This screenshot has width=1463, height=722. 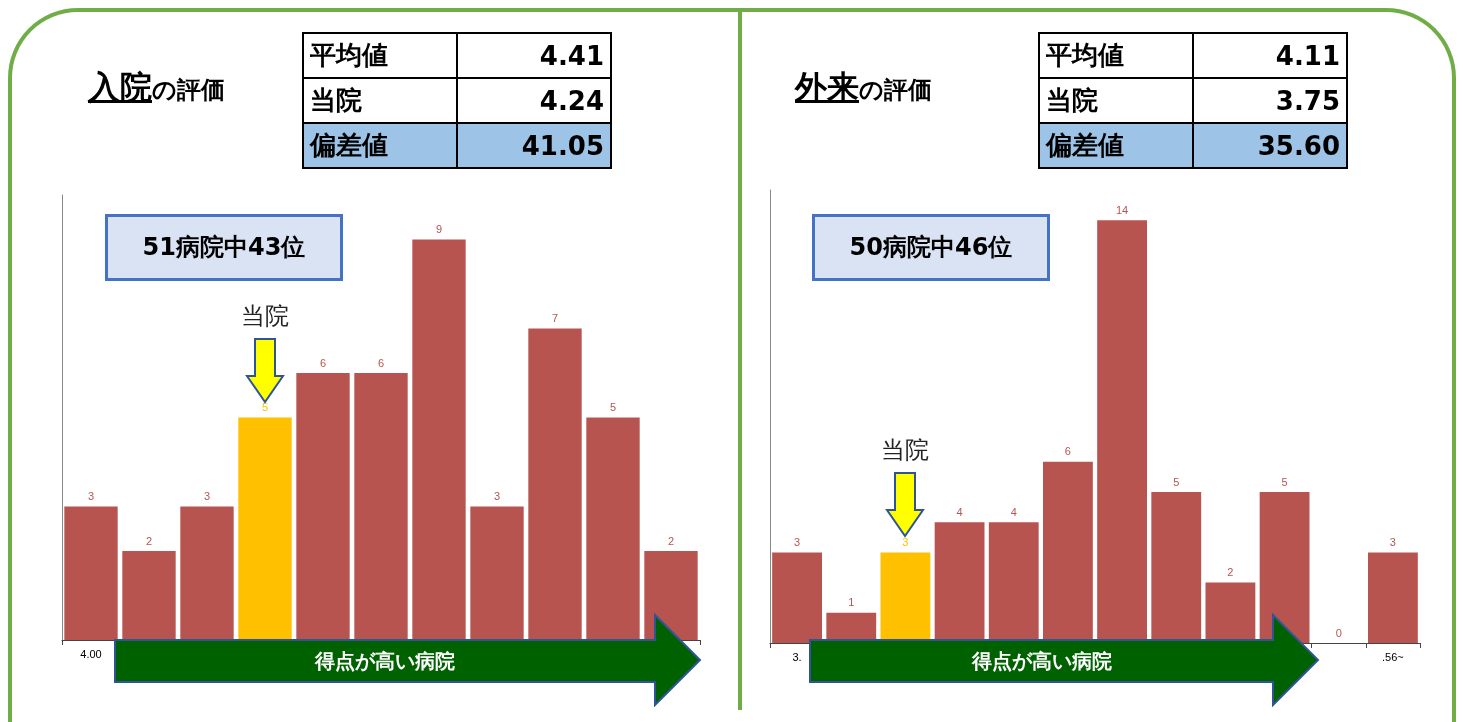 What do you see at coordinates (1393, 656) in the screenshot?
I see `x-tick-label: .56~` at bounding box center [1393, 656].